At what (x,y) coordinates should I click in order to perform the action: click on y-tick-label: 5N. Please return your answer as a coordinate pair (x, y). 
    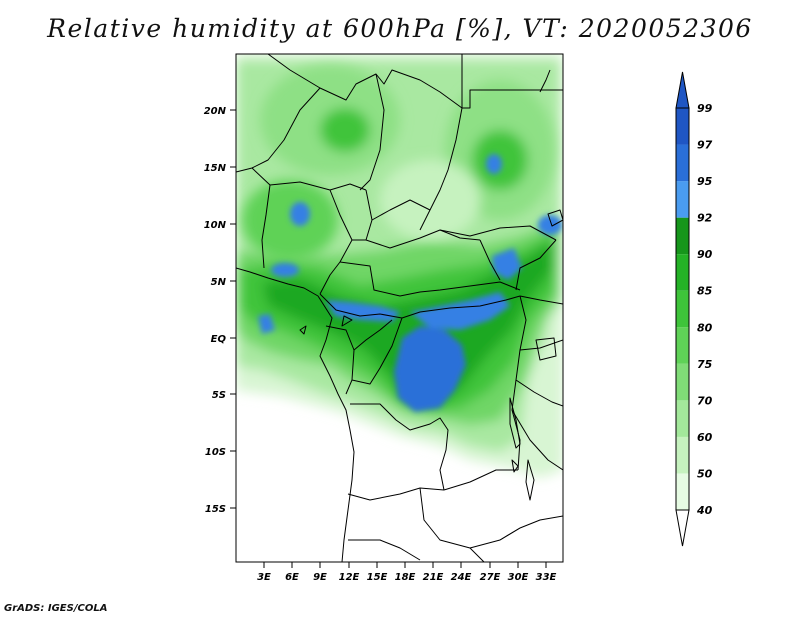
    Looking at the image, I should click on (219, 282).